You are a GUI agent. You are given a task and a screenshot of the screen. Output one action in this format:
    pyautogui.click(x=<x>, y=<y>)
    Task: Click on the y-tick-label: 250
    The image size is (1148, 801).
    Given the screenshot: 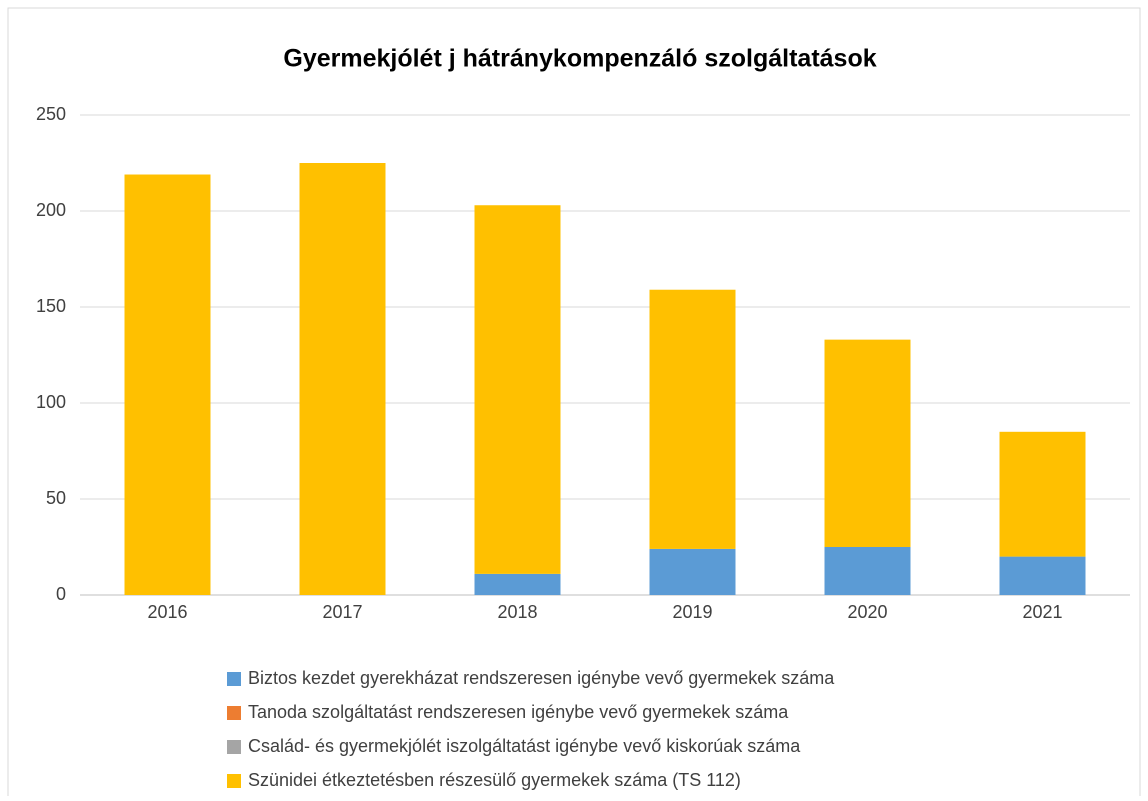 What is the action you would take?
    pyautogui.click(x=51, y=114)
    